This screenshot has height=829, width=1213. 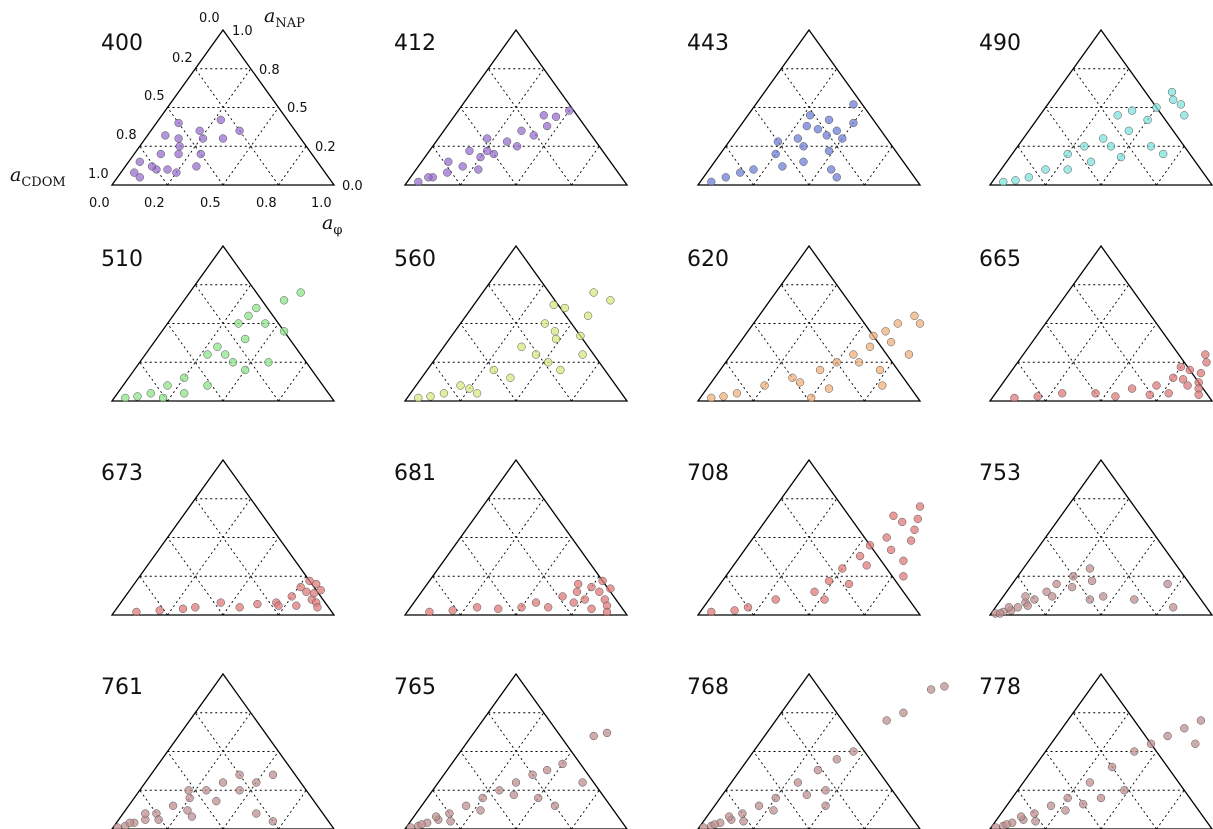 I want to click on panel-wavelength-label: 768, so click(x=708, y=687).